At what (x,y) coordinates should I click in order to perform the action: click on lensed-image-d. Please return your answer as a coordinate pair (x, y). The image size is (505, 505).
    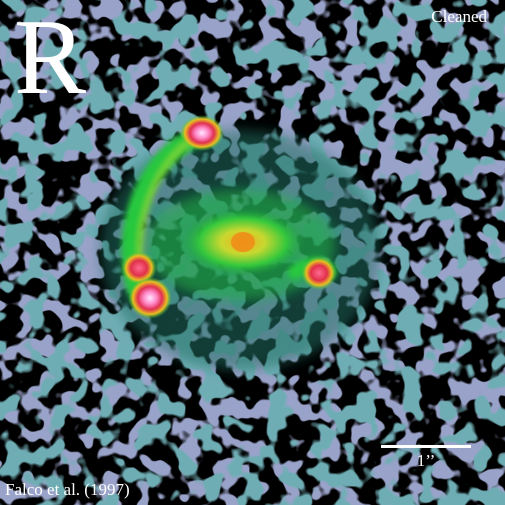
    Looking at the image, I should click on (319, 273).